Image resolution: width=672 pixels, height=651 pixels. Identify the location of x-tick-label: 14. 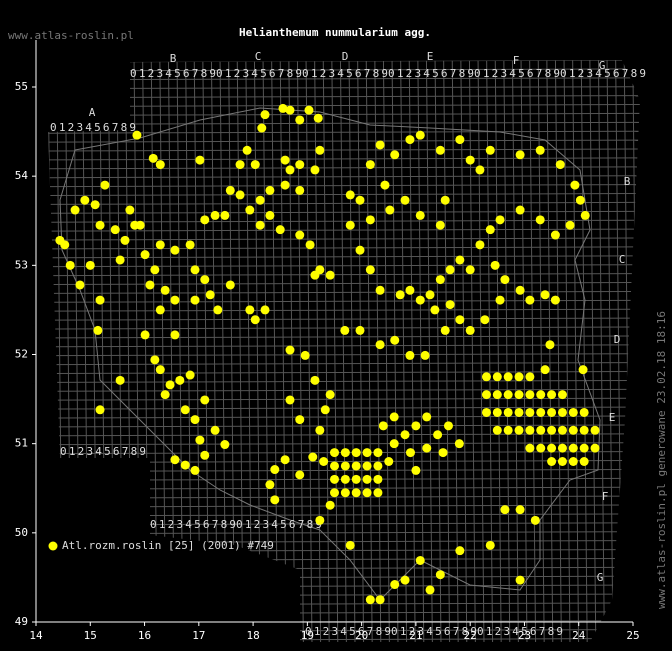
(36, 635).